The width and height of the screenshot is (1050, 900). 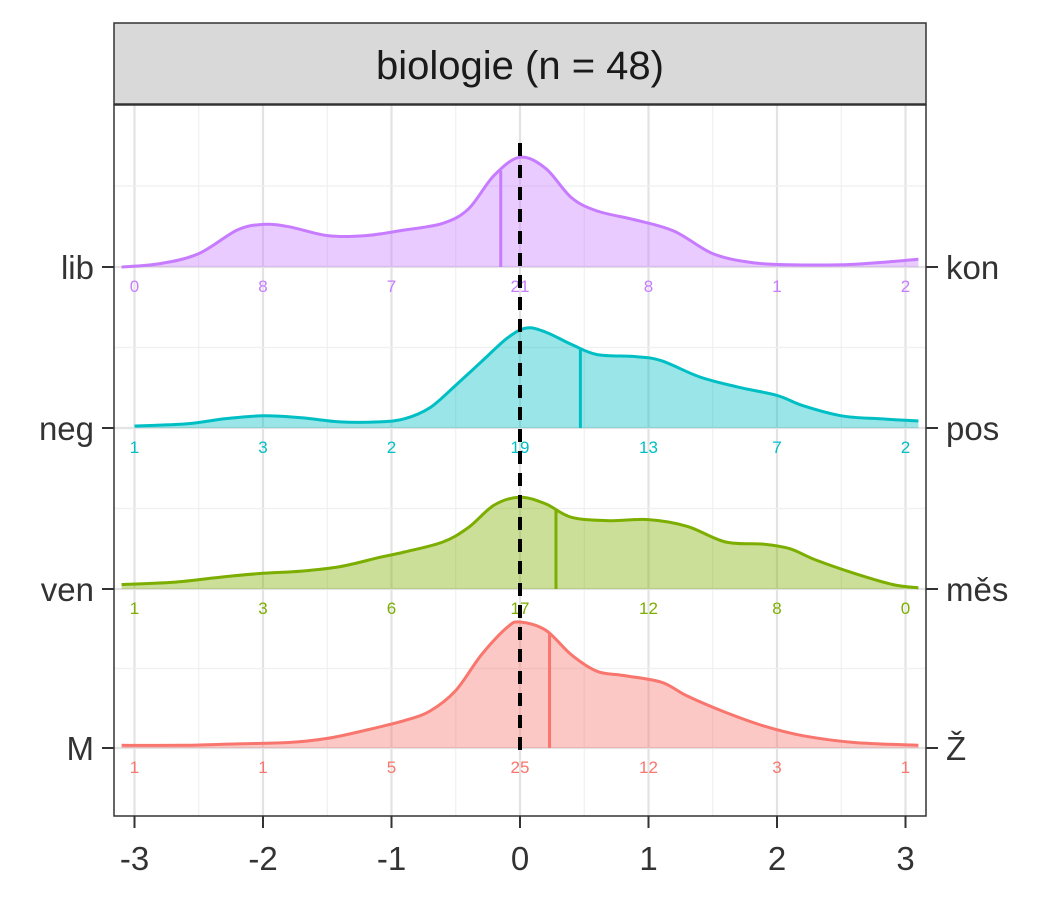 I want to click on count-label: 5, so click(x=391, y=767).